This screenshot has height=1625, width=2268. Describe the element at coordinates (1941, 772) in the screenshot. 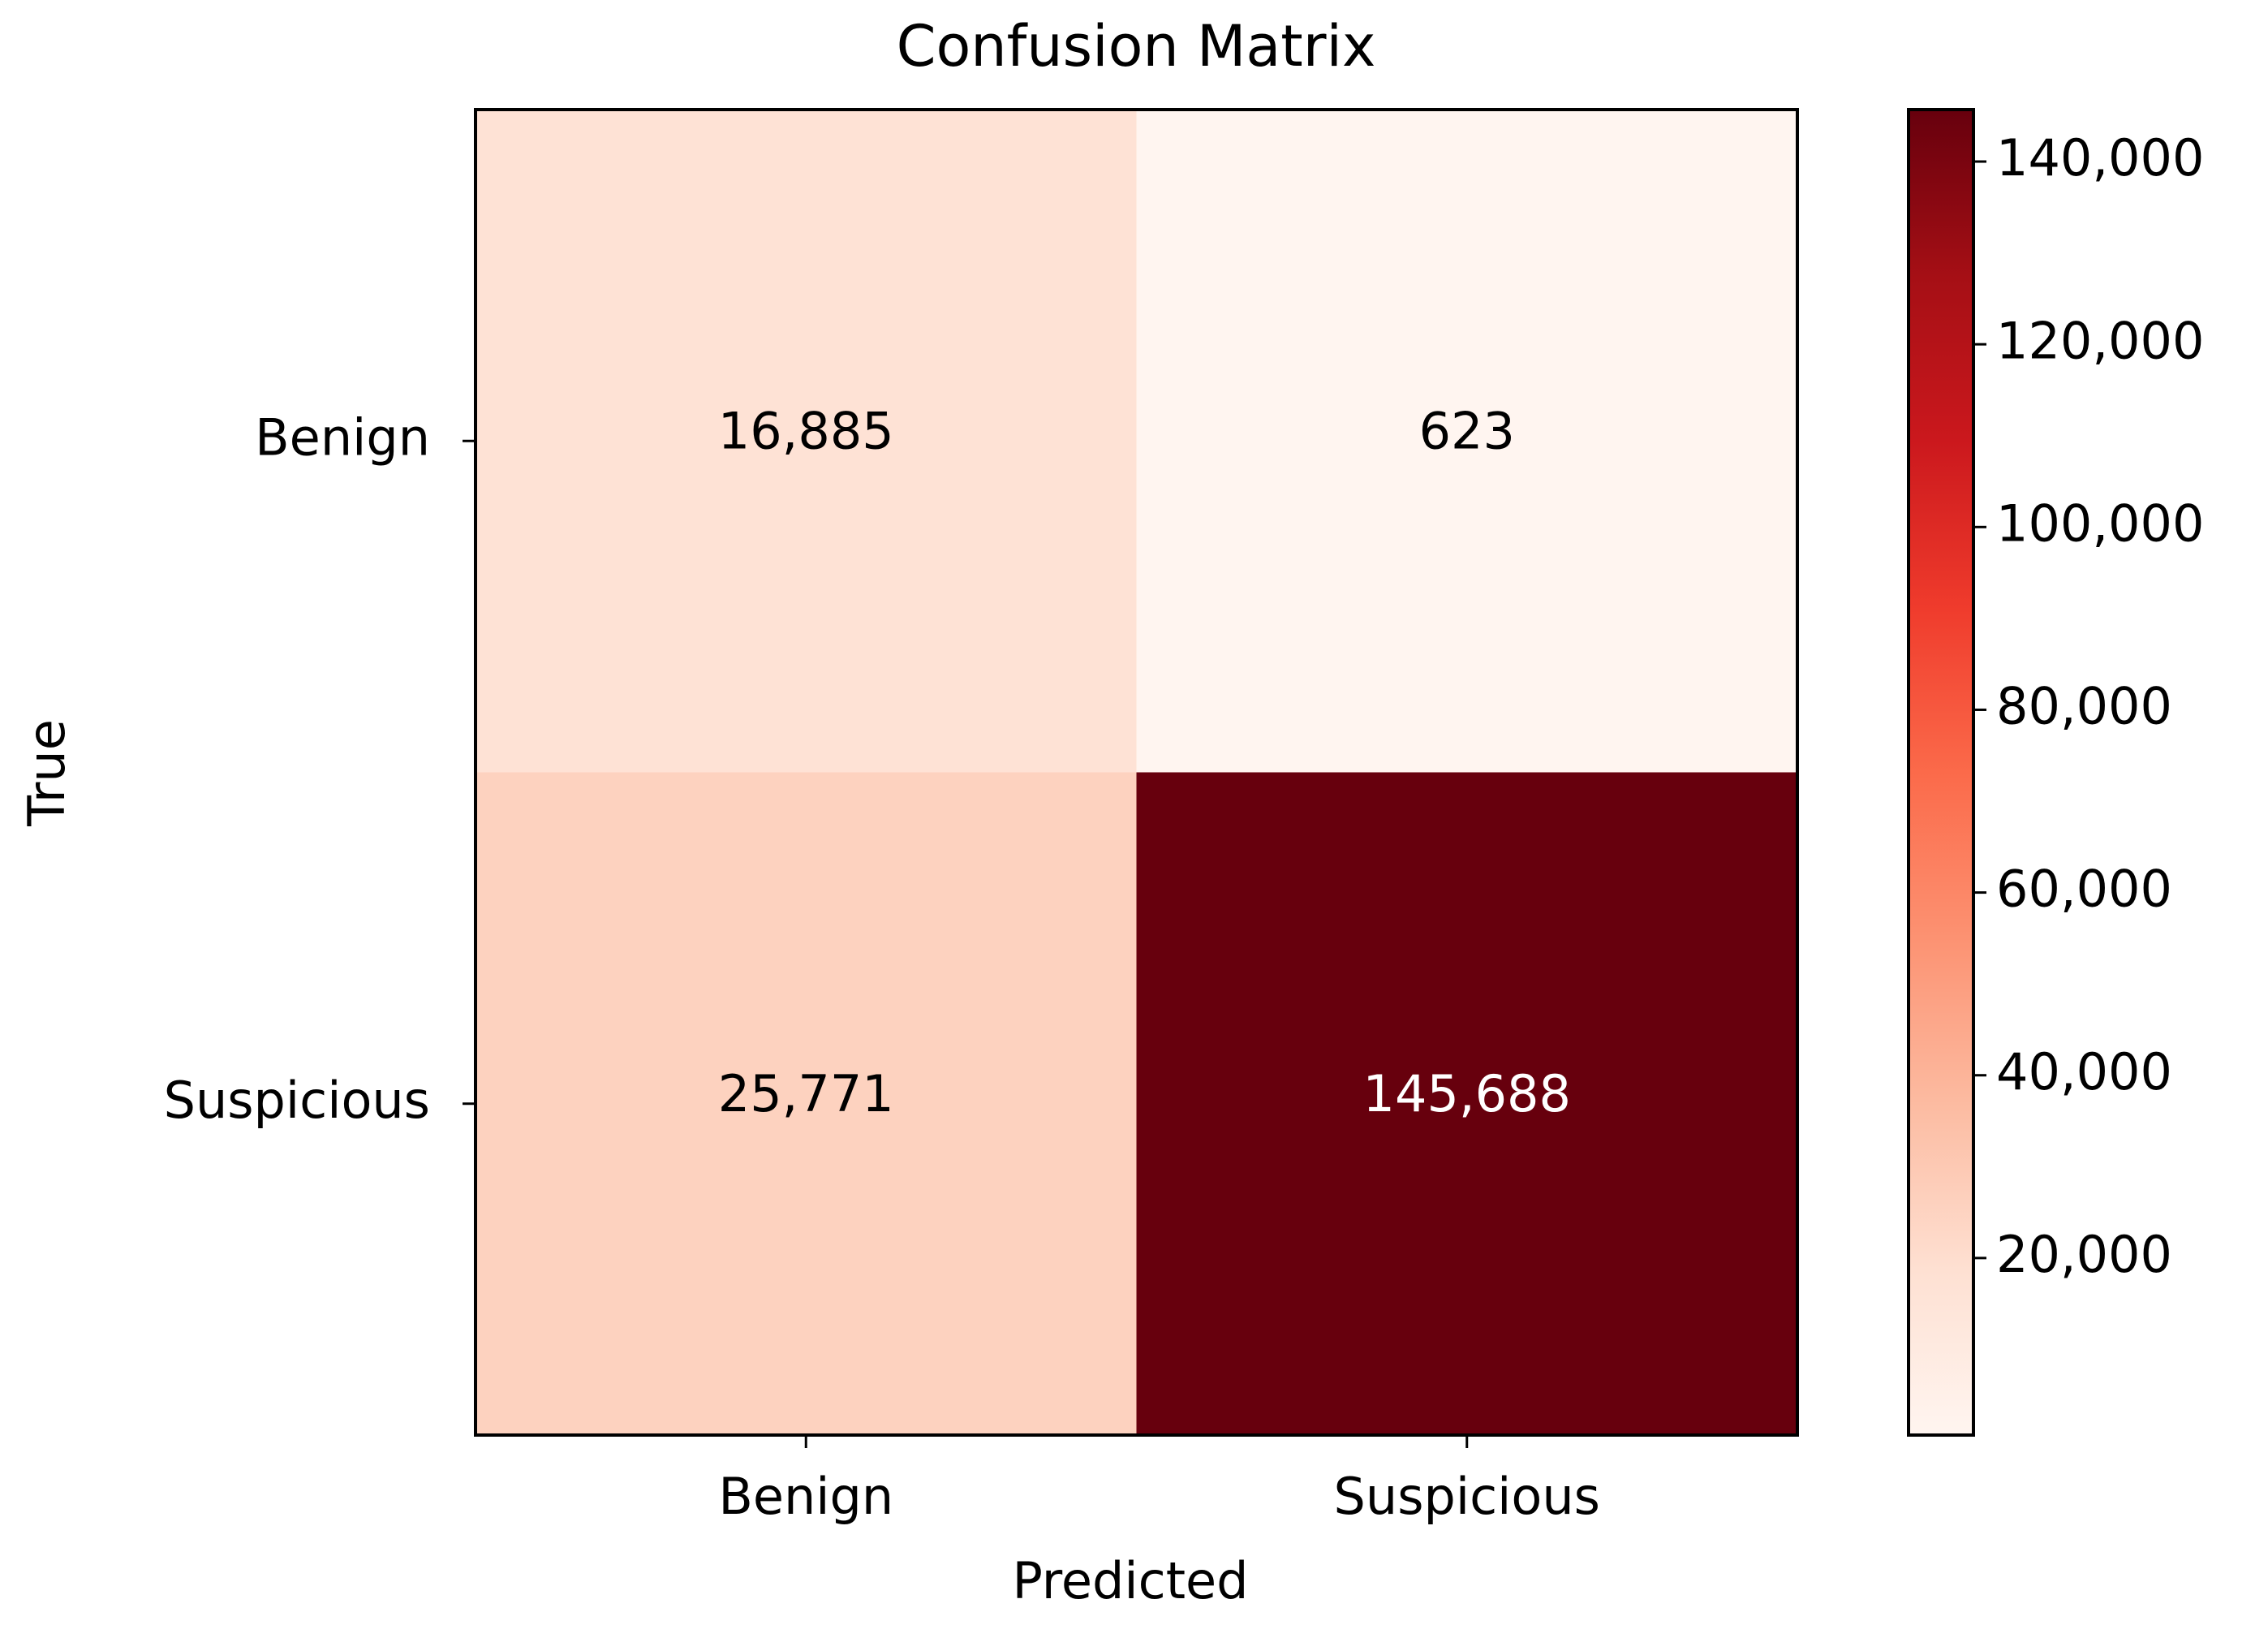

I see `colorbar` at that location.